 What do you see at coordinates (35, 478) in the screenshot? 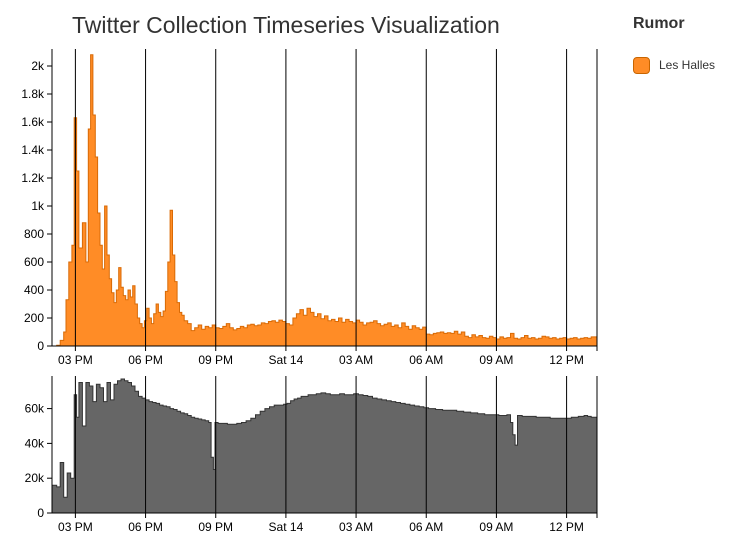
I see `context-y-tick-label: 20k` at bounding box center [35, 478].